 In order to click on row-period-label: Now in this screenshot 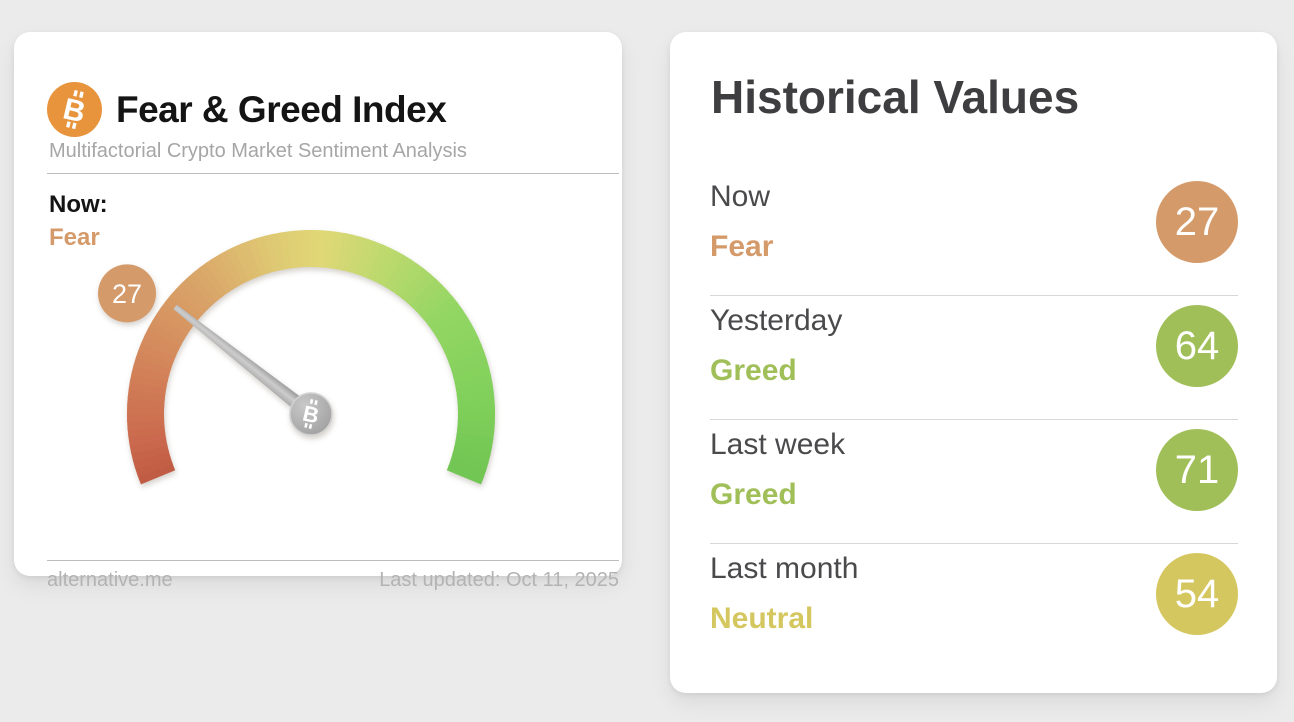, I will do `click(740, 196)`.